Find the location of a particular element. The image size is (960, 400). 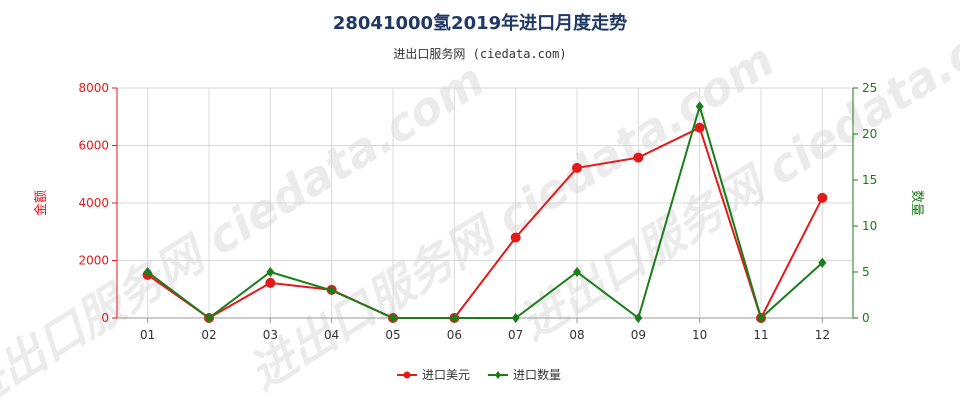

x-tick-label: 06 is located at coordinates (454, 335).